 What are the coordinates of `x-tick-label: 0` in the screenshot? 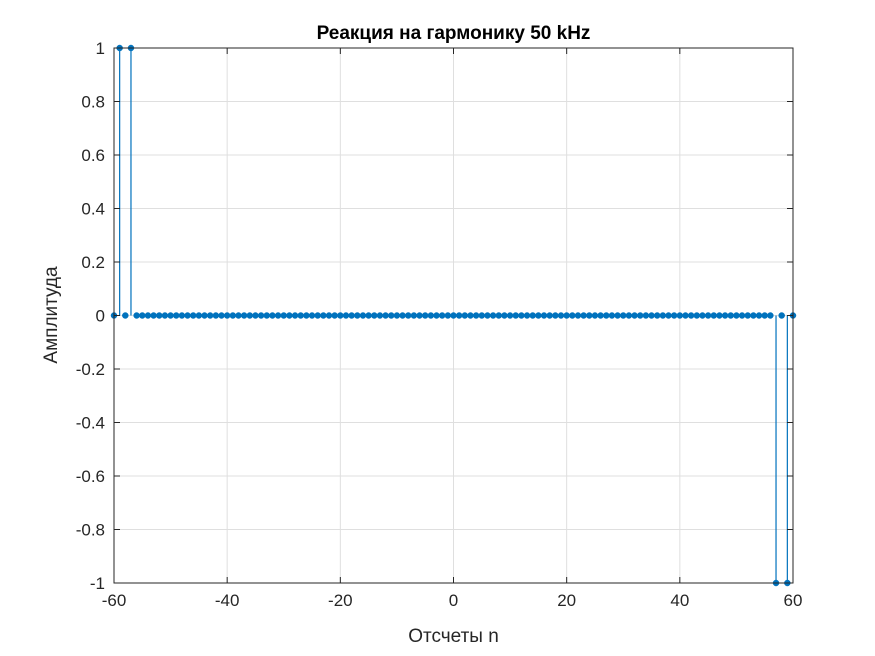 It's located at (453, 600).